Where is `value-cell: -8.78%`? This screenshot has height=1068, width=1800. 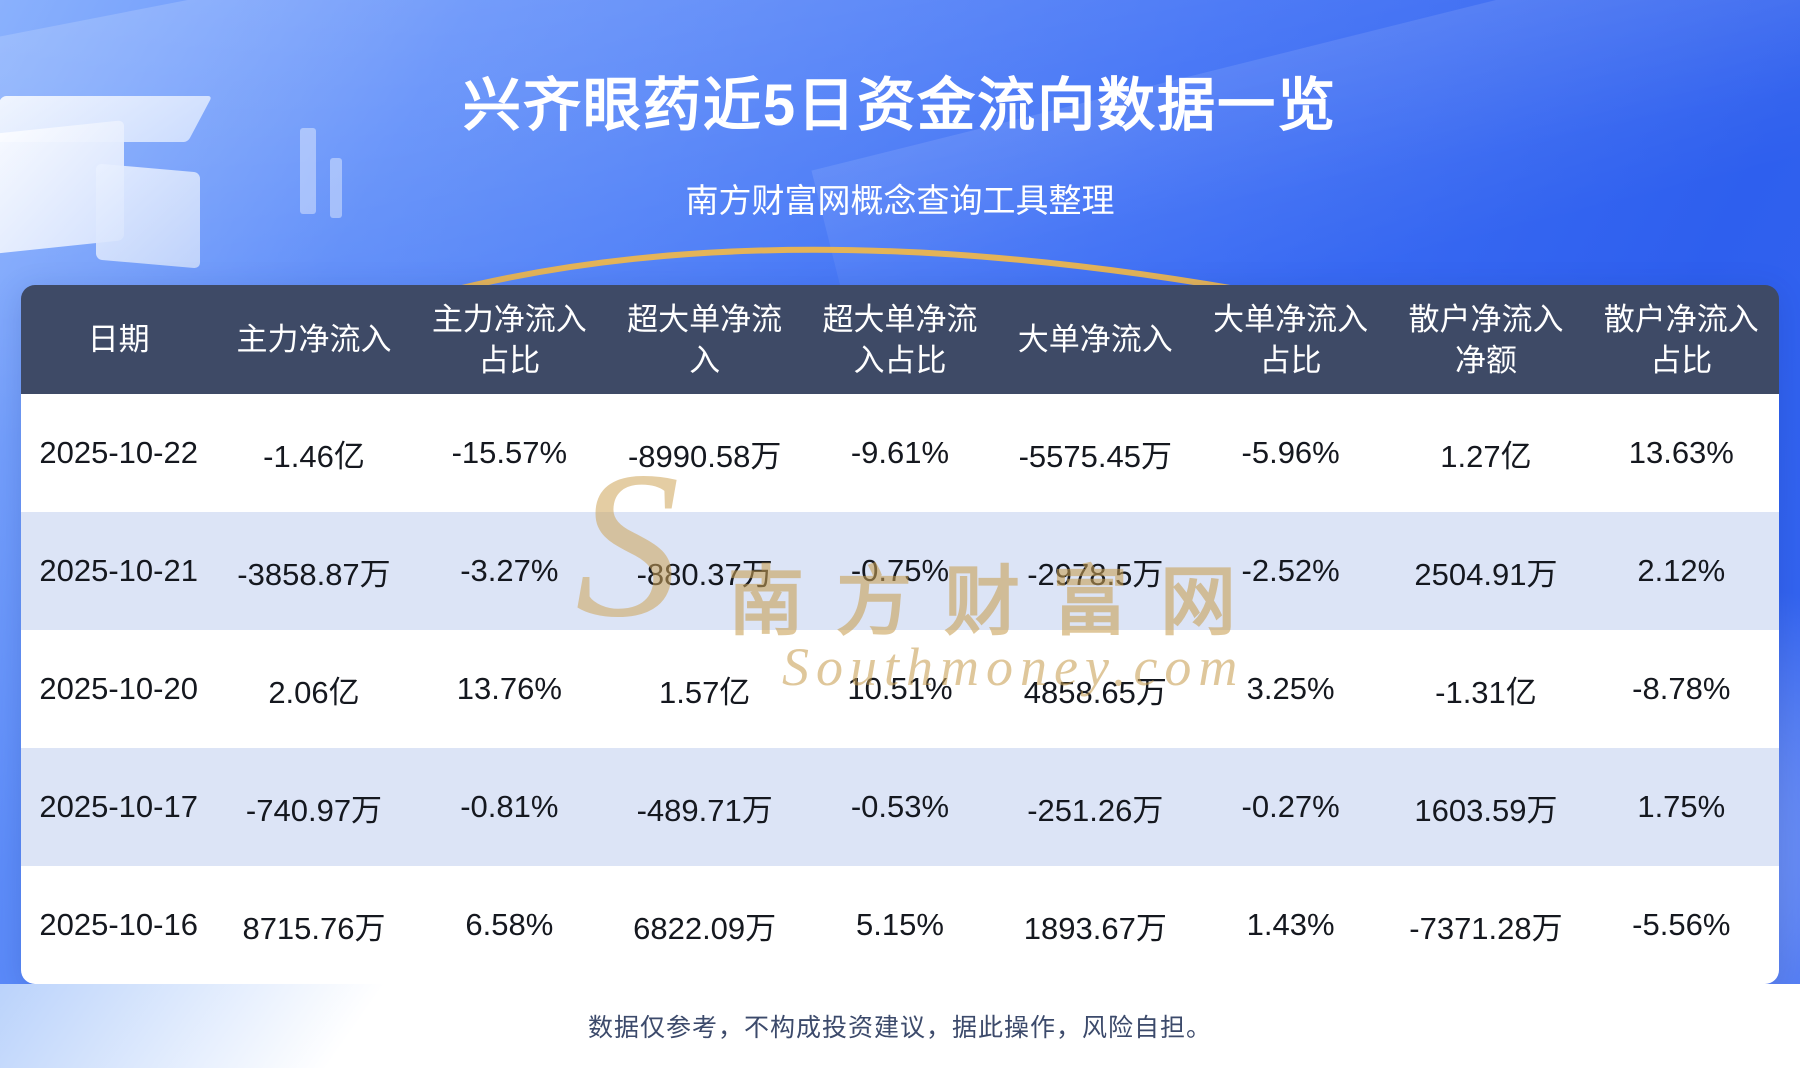
value-cell: -8.78% is located at coordinates (1681, 688).